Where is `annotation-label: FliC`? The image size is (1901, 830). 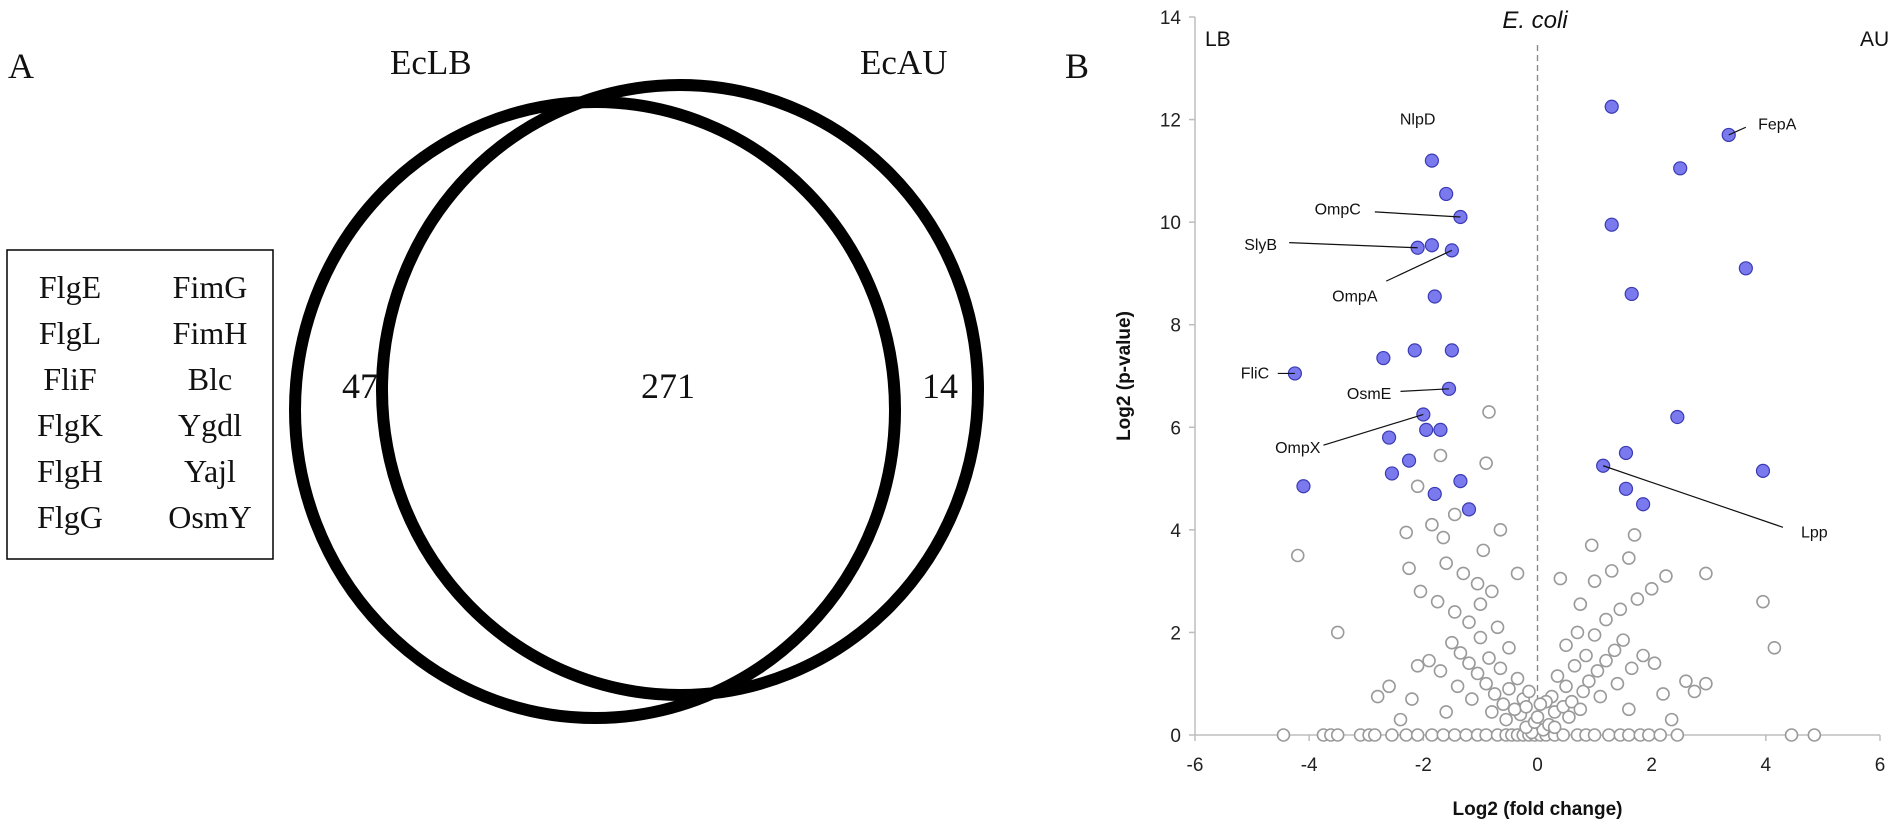 annotation-label: FliC is located at coordinates (1255, 373).